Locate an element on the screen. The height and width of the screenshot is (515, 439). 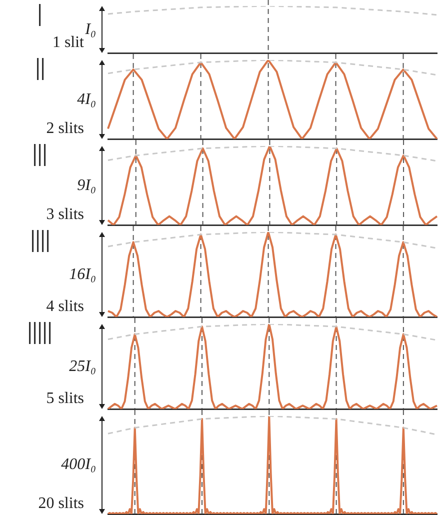
text: I₀ is located at coordinates (90, 29).